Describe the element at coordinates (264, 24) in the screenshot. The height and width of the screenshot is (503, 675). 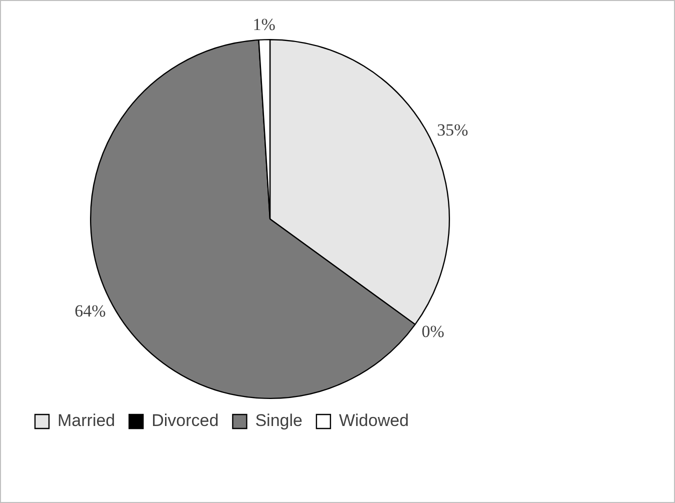
I see `data-label: 1%` at that location.